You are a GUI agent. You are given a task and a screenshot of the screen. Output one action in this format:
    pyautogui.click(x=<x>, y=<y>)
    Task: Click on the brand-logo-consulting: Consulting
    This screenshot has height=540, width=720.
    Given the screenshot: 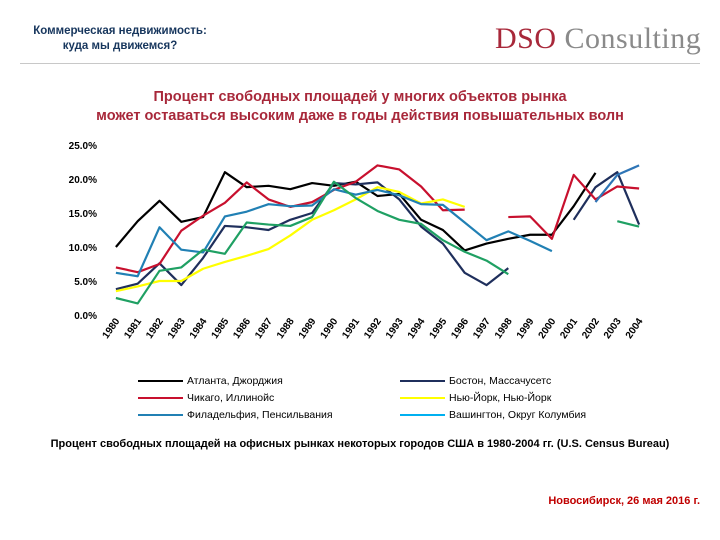 What is the action you would take?
    pyautogui.click(x=629, y=38)
    